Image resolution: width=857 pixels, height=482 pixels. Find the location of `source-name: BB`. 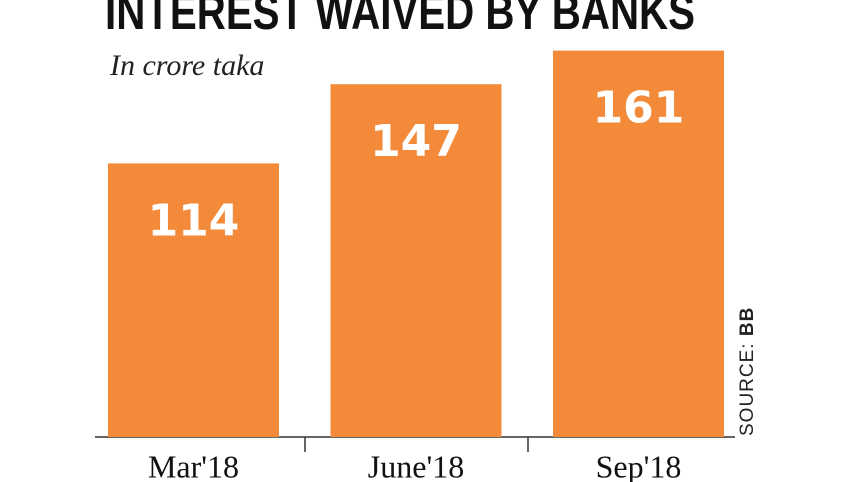

source-name: BB is located at coordinates (747, 321).